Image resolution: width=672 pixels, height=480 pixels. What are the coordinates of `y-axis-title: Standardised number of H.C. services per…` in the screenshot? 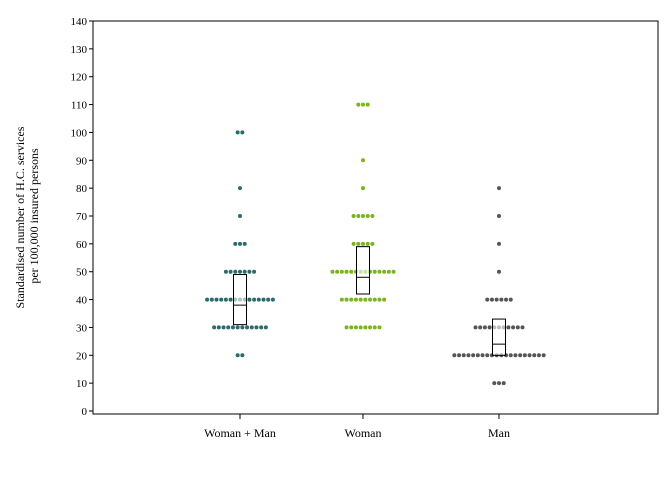 It's located at (27, 216).